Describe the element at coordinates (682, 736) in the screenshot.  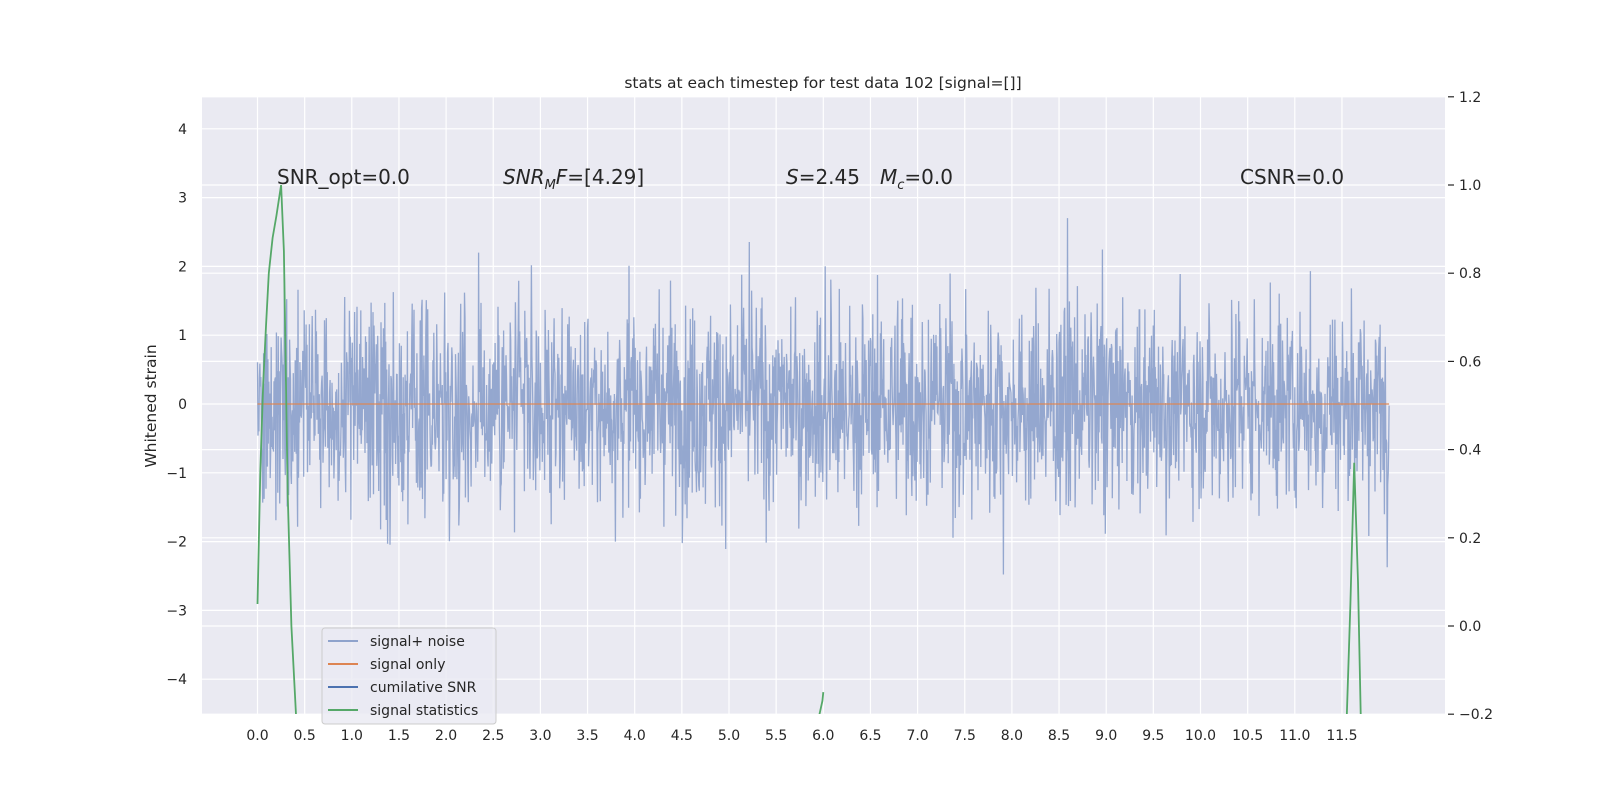
I see `x-tick-label: 4.5` at that location.